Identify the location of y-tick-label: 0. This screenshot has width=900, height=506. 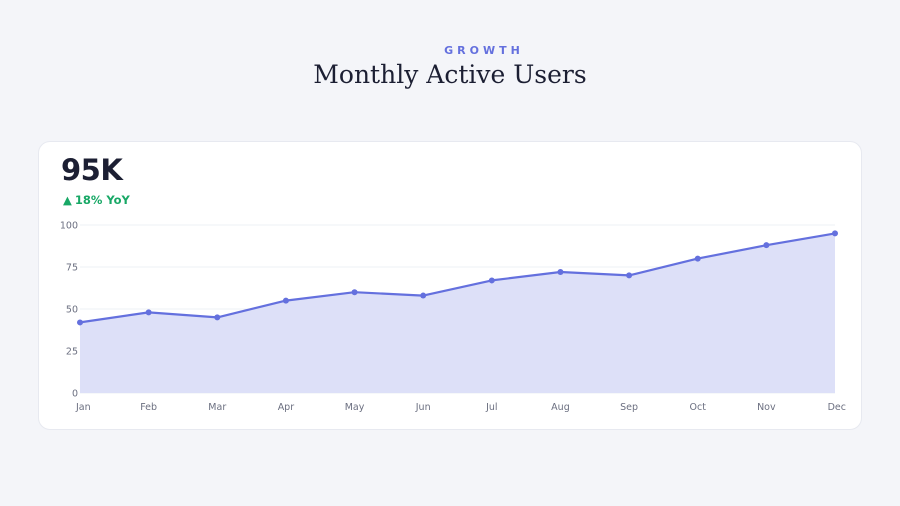
(75, 394).